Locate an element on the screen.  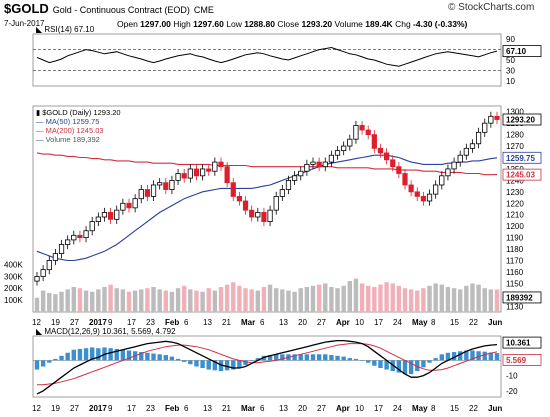
macd-x-tick-label: 10 is located at coordinates (359, 408).